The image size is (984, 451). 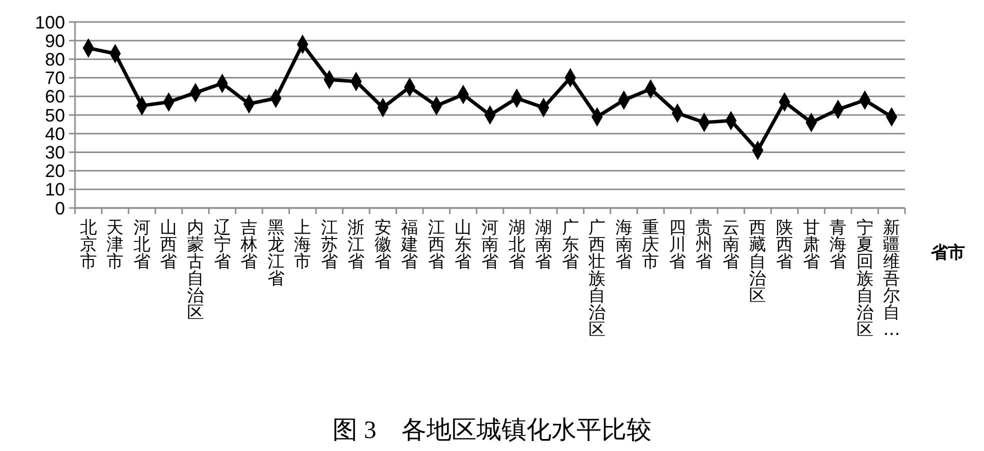 What do you see at coordinates (409, 245) in the screenshot?
I see `x-tick-label: 福建省` at bounding box center [409, 245].